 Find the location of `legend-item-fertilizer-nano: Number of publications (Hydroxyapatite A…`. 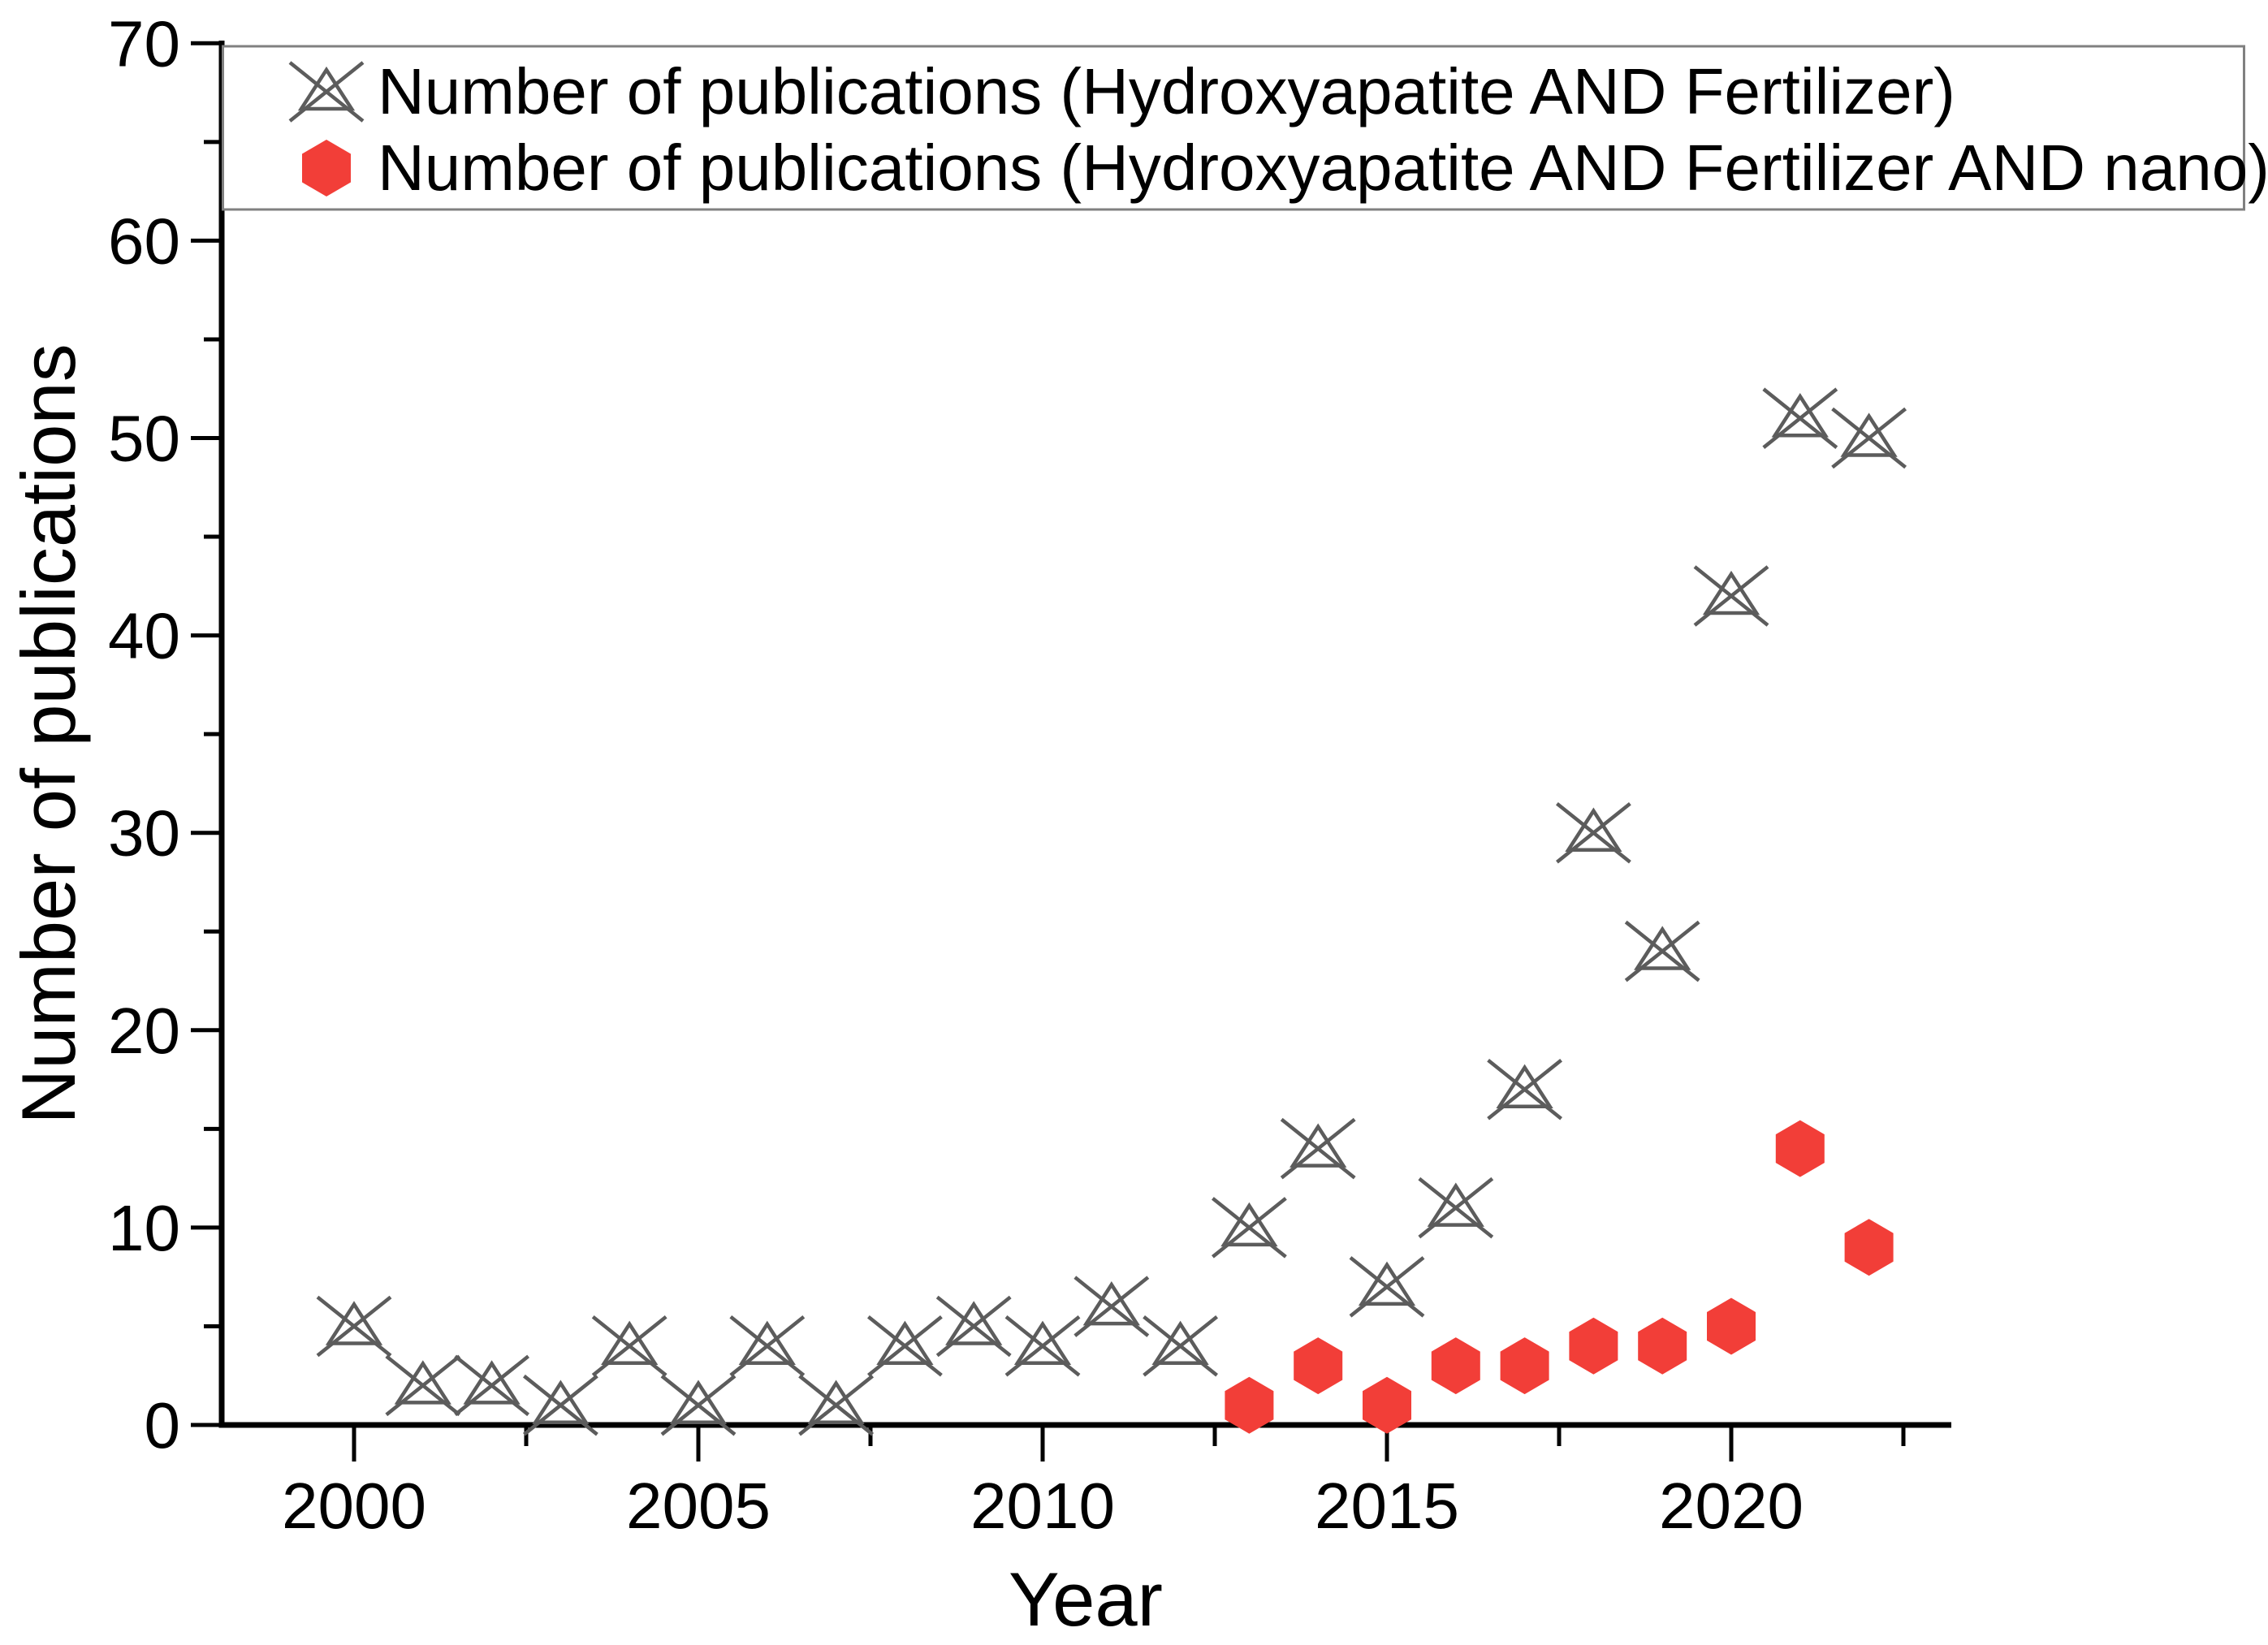

legend-item-fertilizer-nano: Number of publications (Hydroxyapatite A… is located at coordinates (1285, 168).